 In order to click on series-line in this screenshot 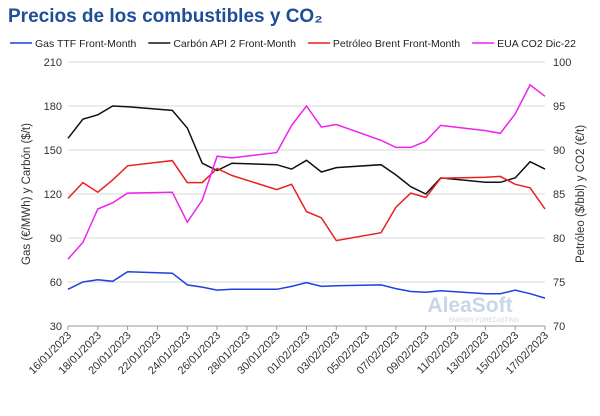, I will do `click(306, 284)`.